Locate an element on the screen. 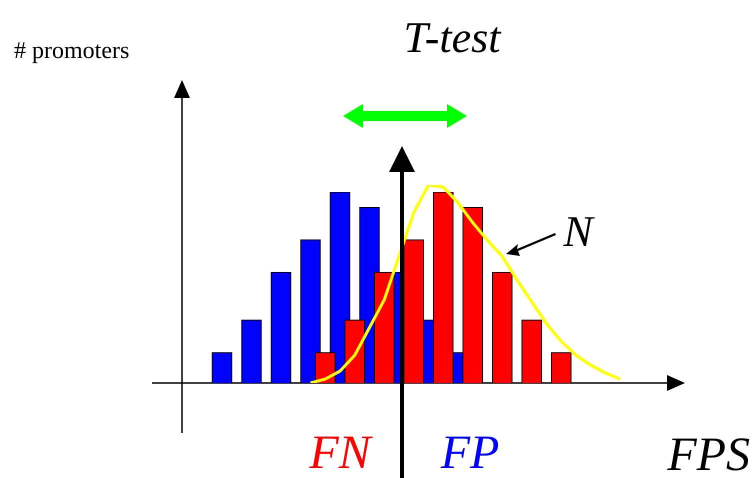 This screenshot has height=478, width=754. x-axis-title: FPS is located at coordinates (708, 453).